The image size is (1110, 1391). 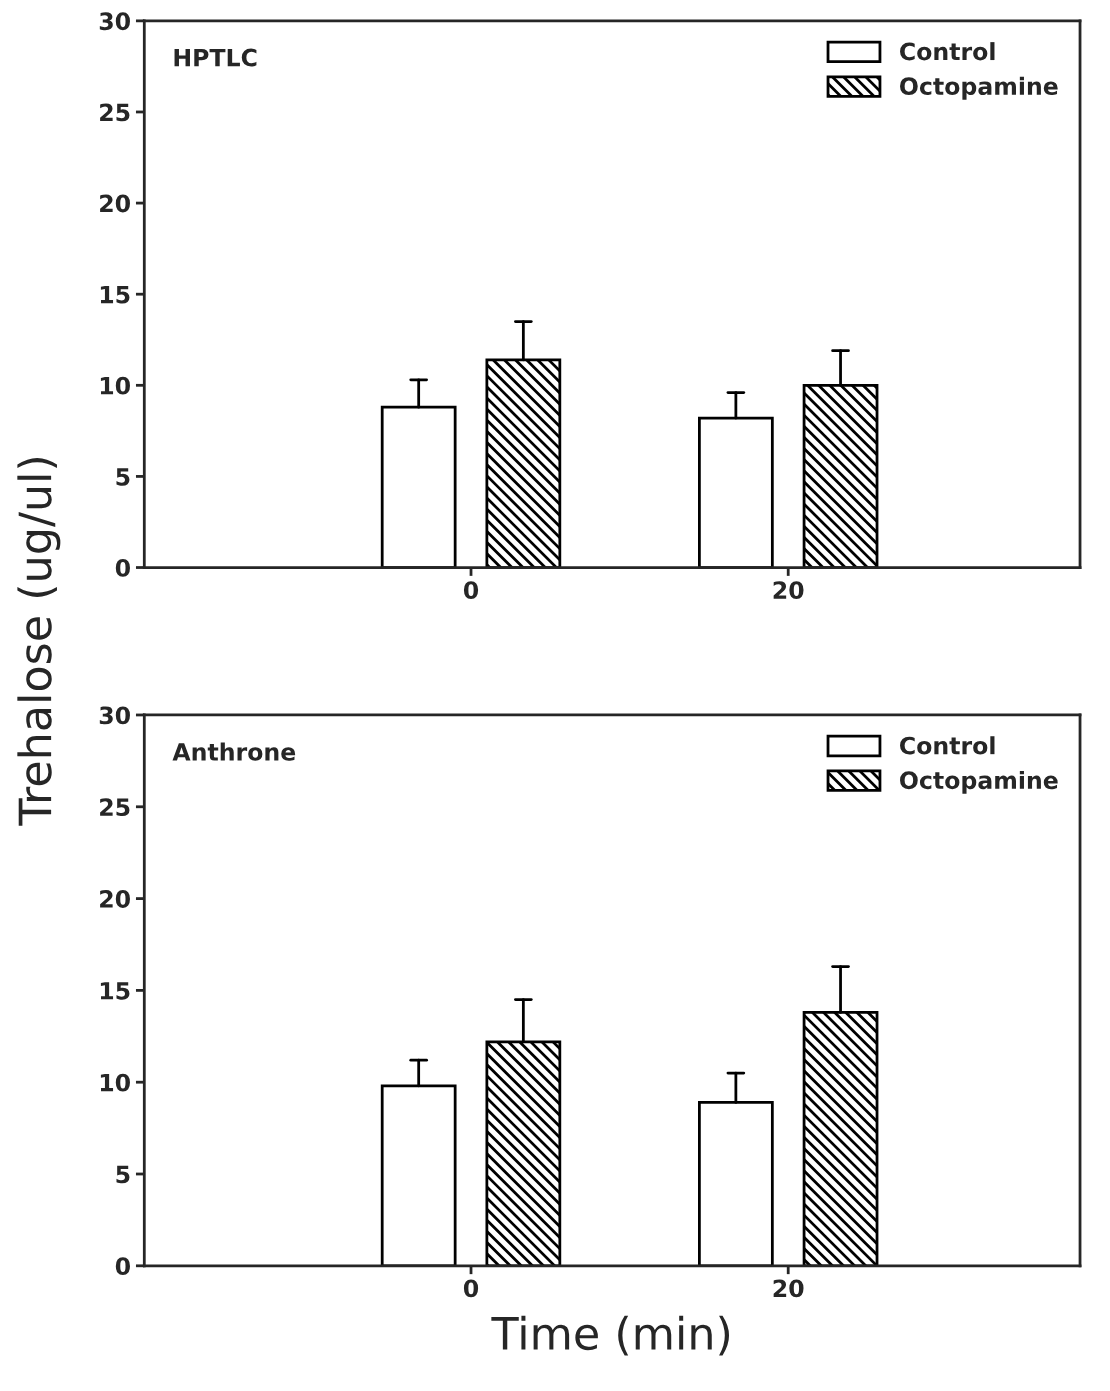 I want to click on x-axis-title: Time (min), so click(x=610, y=1335).